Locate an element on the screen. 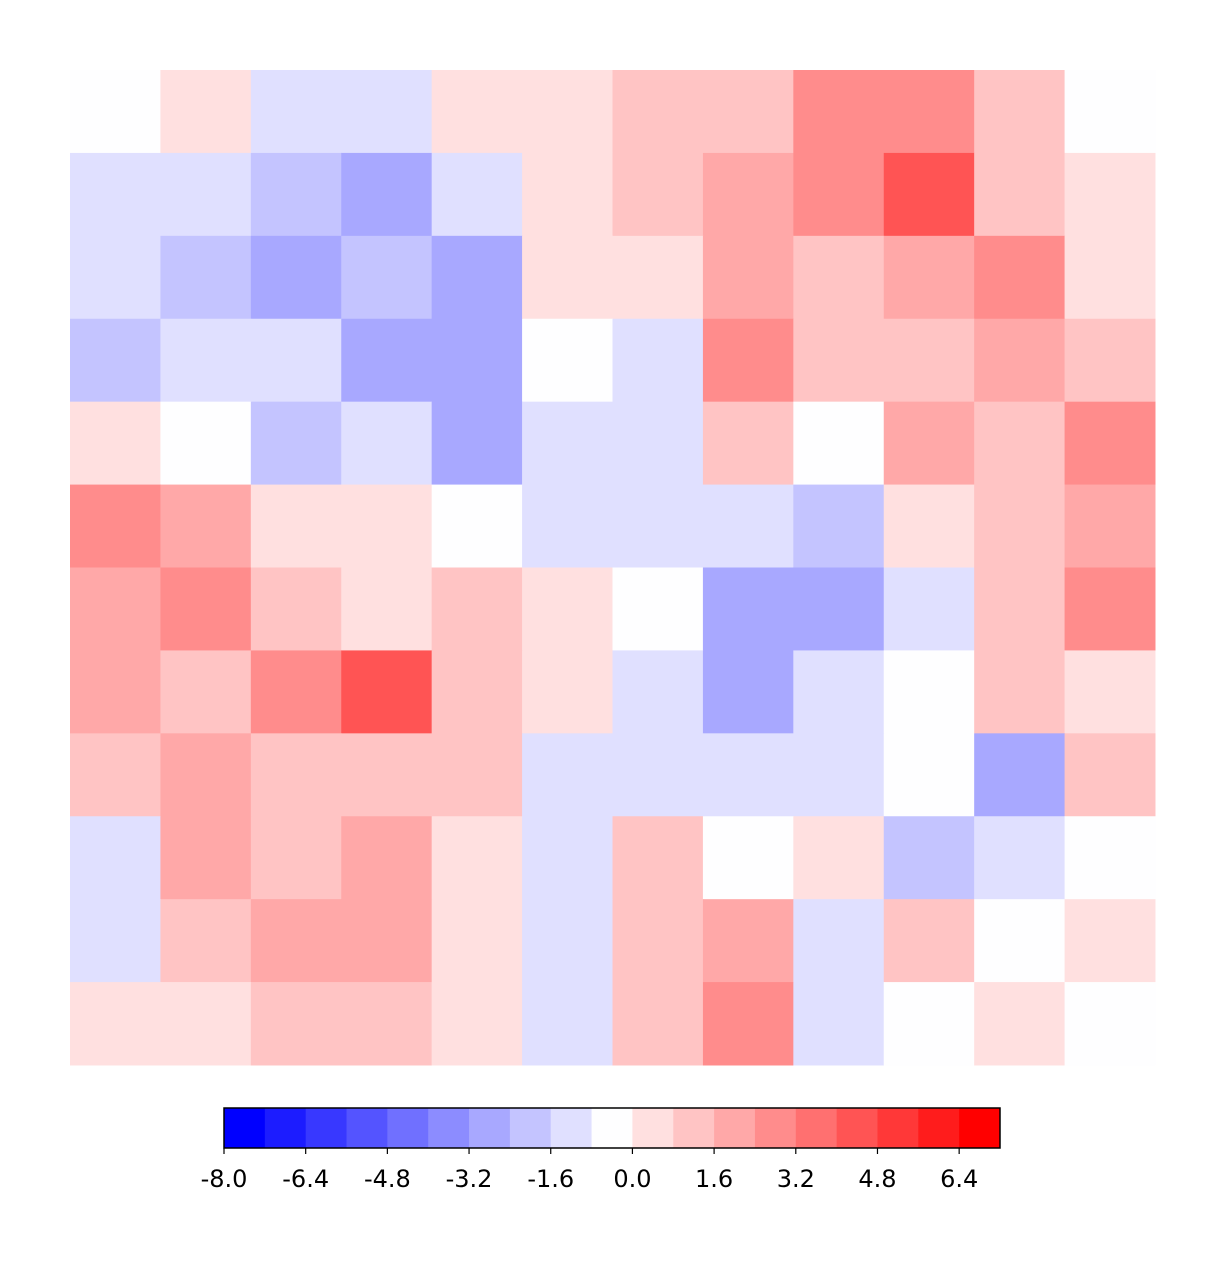 The image size is (1224, 1265). colorbar-tick-label: 4.8 is located at coordinates (877, 1179).